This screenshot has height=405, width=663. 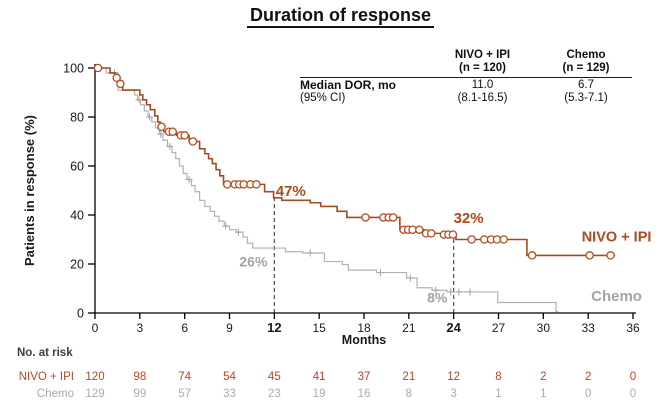 I want to click on x-tick-label: 33, so click(x=588, y=328).